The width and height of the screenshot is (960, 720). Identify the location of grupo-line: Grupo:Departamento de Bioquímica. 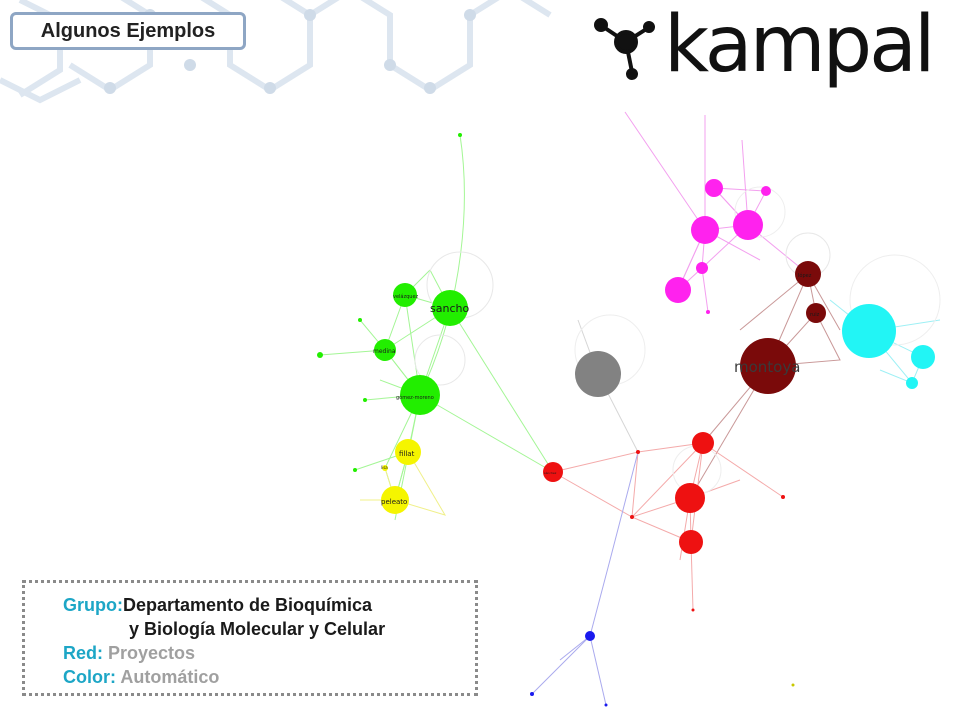
(269, 605).